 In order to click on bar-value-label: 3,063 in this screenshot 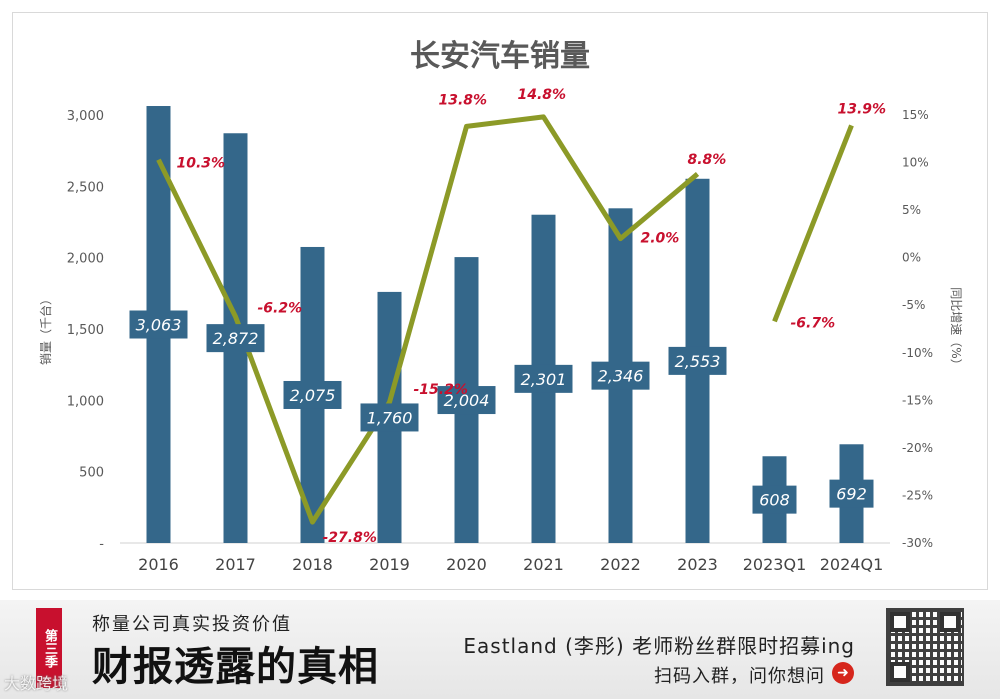, I will do `click(159, 325)`.